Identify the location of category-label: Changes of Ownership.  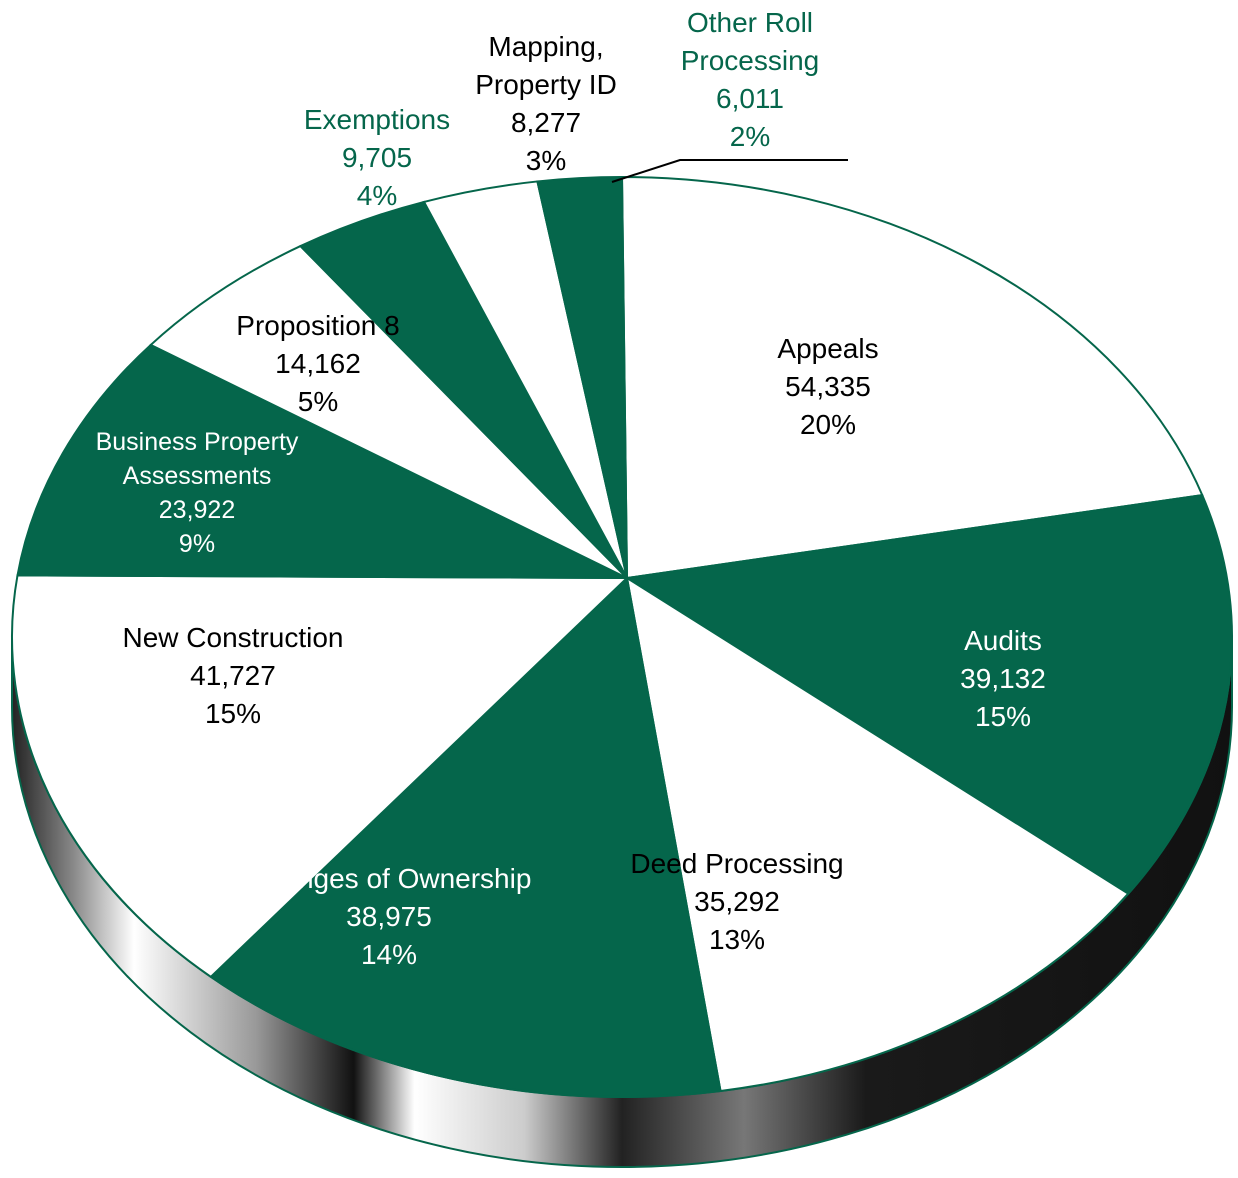
(389, 878).